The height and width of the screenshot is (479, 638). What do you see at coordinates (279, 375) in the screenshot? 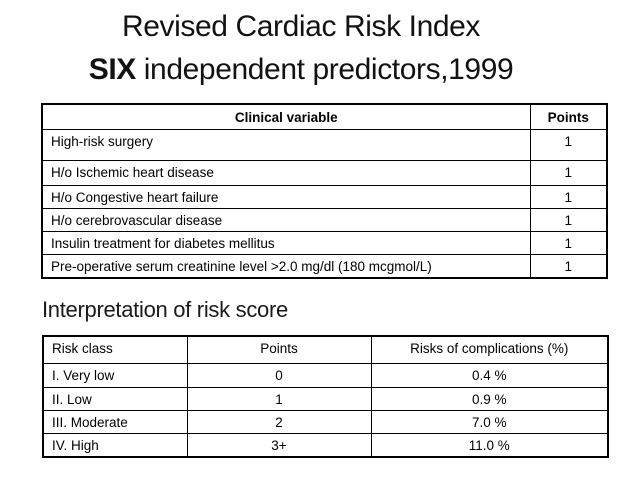
I see `points-cell: 0` at bounding box center [279, 375].